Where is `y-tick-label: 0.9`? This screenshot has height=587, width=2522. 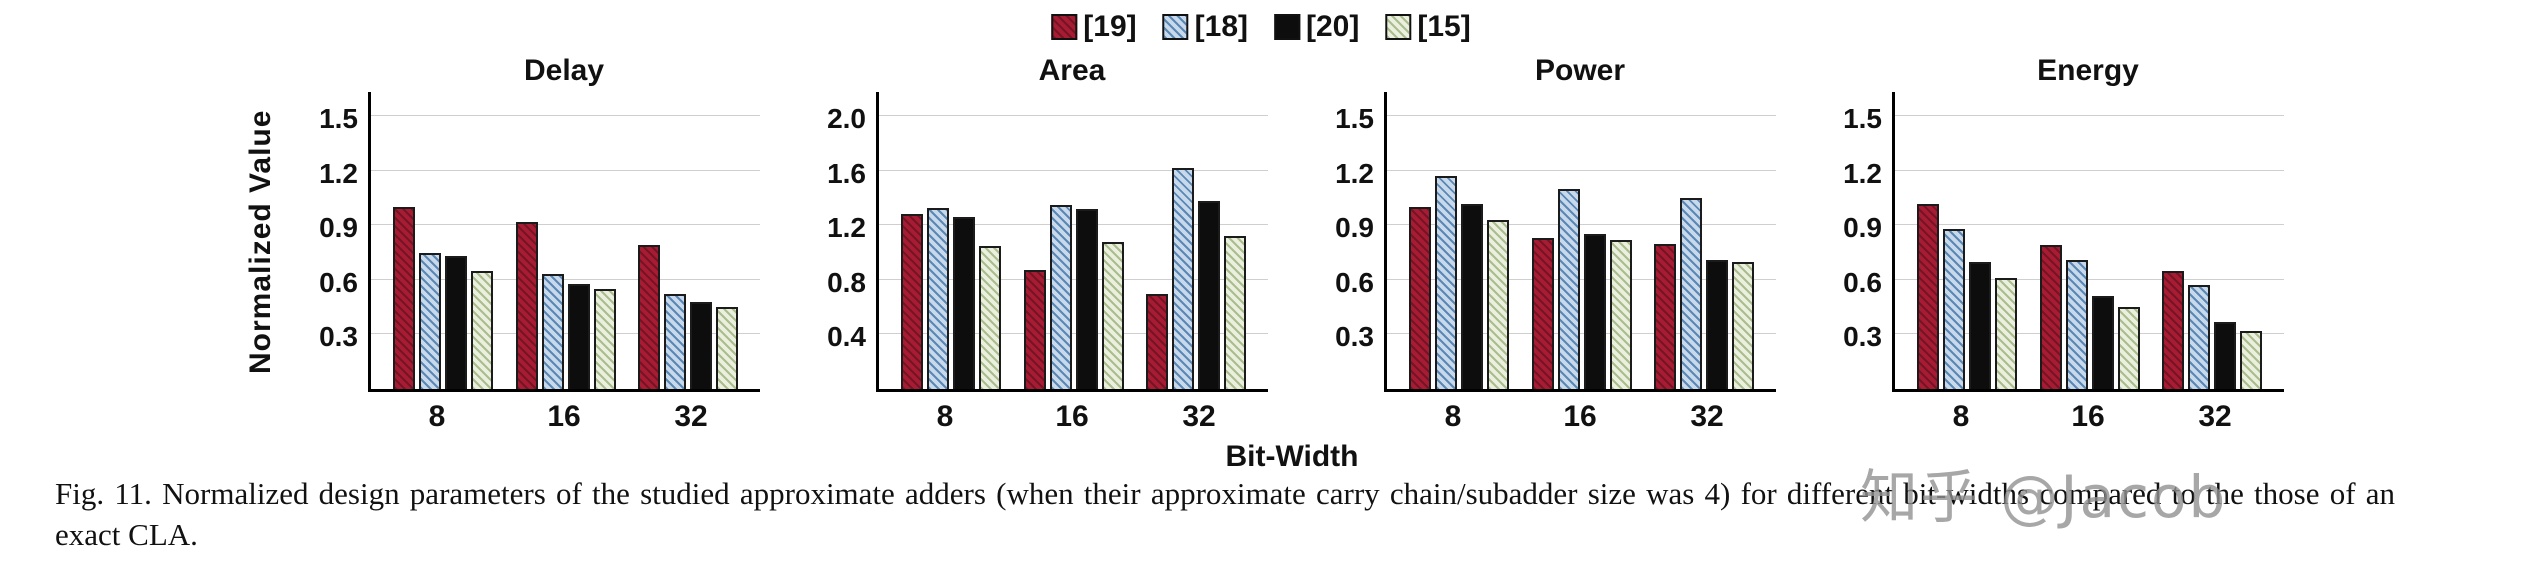 y-tick-label: 0.9 is located at coordinates (1862, 228).